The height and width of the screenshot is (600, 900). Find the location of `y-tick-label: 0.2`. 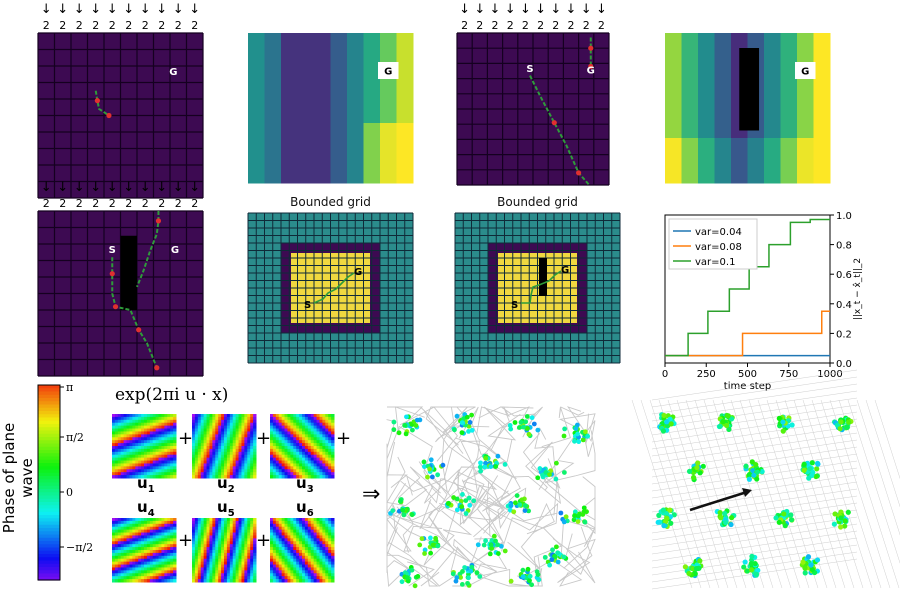

y-tick-label: 0.2 is located at coordinates (844, 334).